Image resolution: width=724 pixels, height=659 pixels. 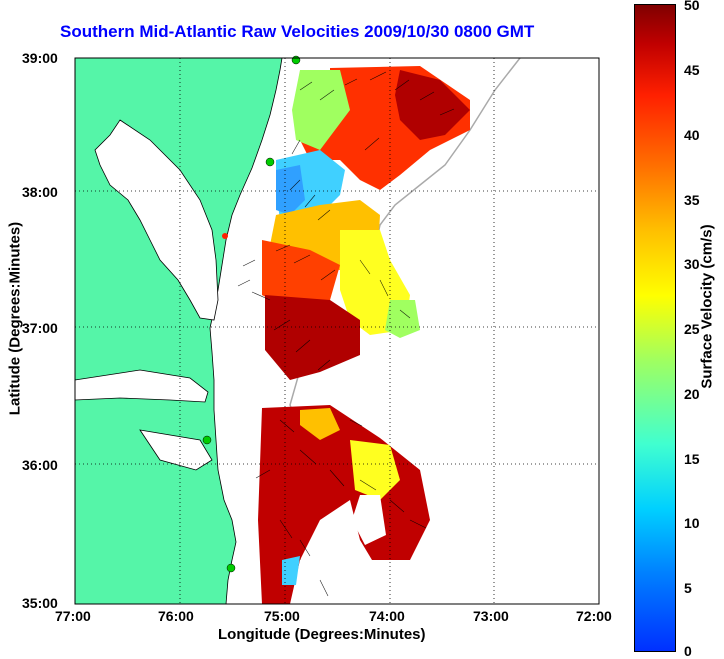 What do you see at coordinates (491, 616) in the screenshot?
I see `x-tick: 73:00` at bounding box center [491, 616].